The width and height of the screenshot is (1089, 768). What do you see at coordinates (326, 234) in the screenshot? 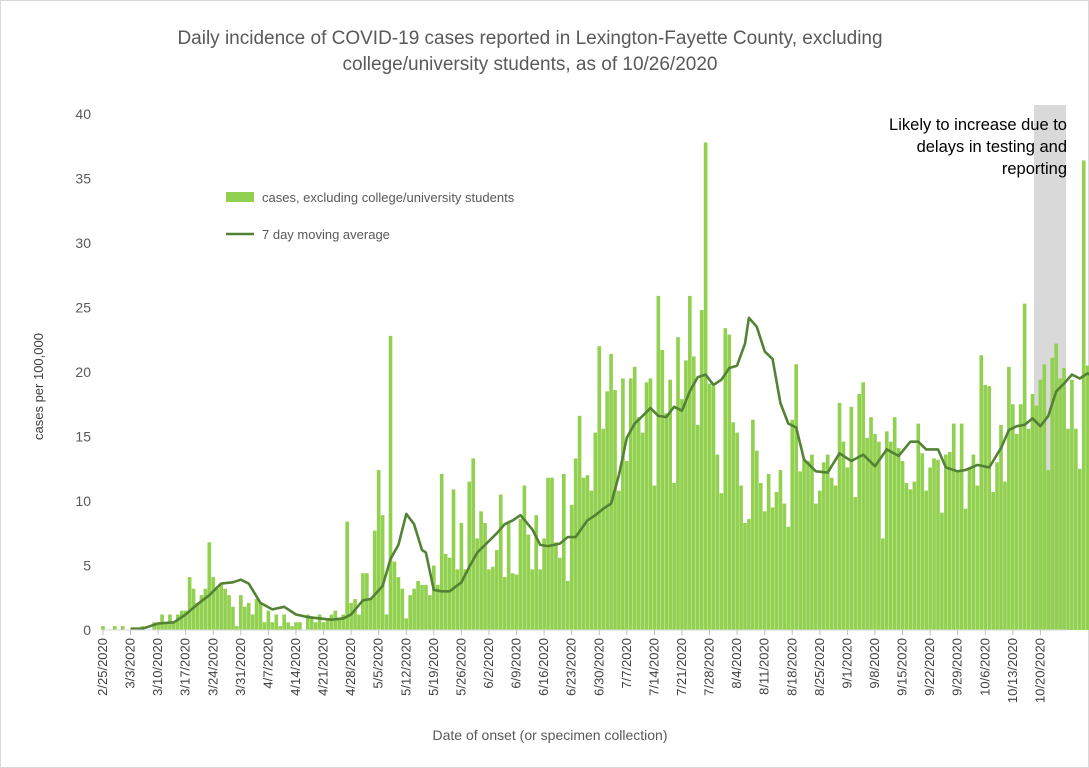
I see `legend-label-average: 7 day moving average` at bounding box center [326, 234].